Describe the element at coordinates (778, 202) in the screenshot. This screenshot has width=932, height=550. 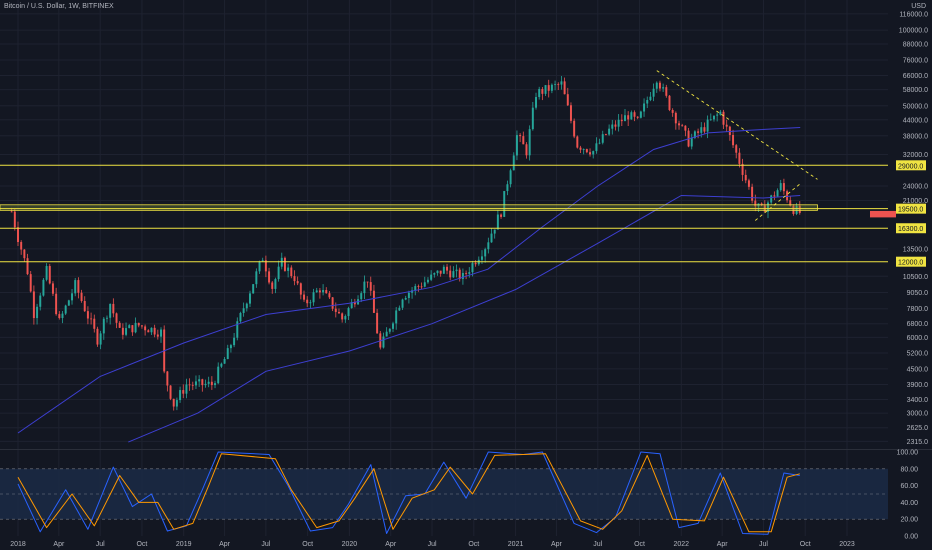
I see `trendline` at that location.